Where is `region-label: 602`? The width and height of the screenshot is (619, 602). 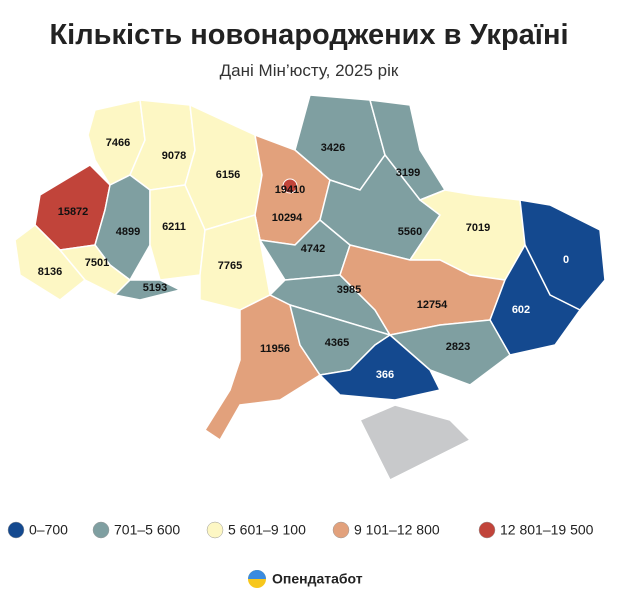 region-label: 602 is located at coordinates (521, 310).